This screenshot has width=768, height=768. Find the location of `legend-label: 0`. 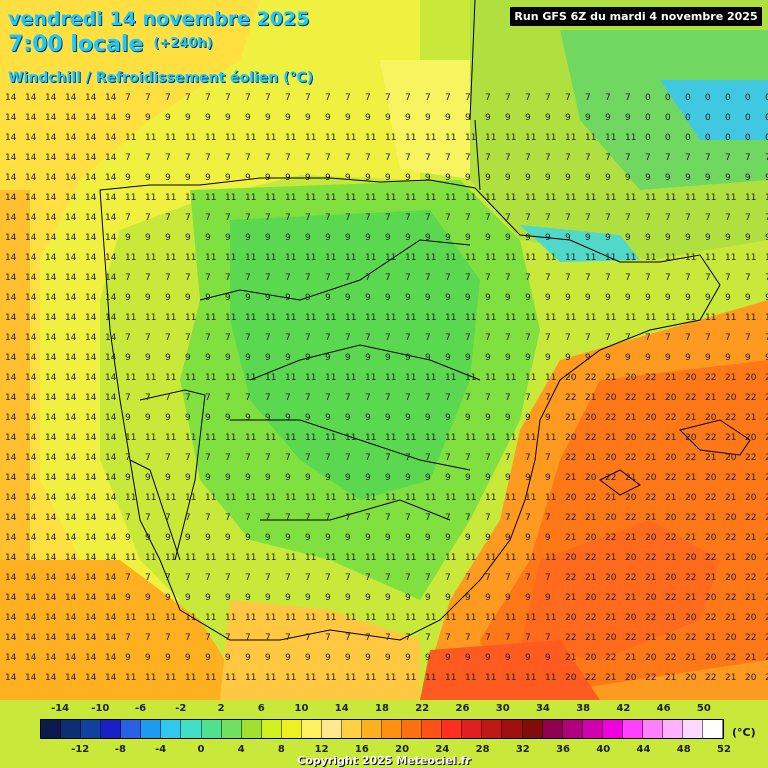

legend-label: 0 is located at coordinates (201, 749).